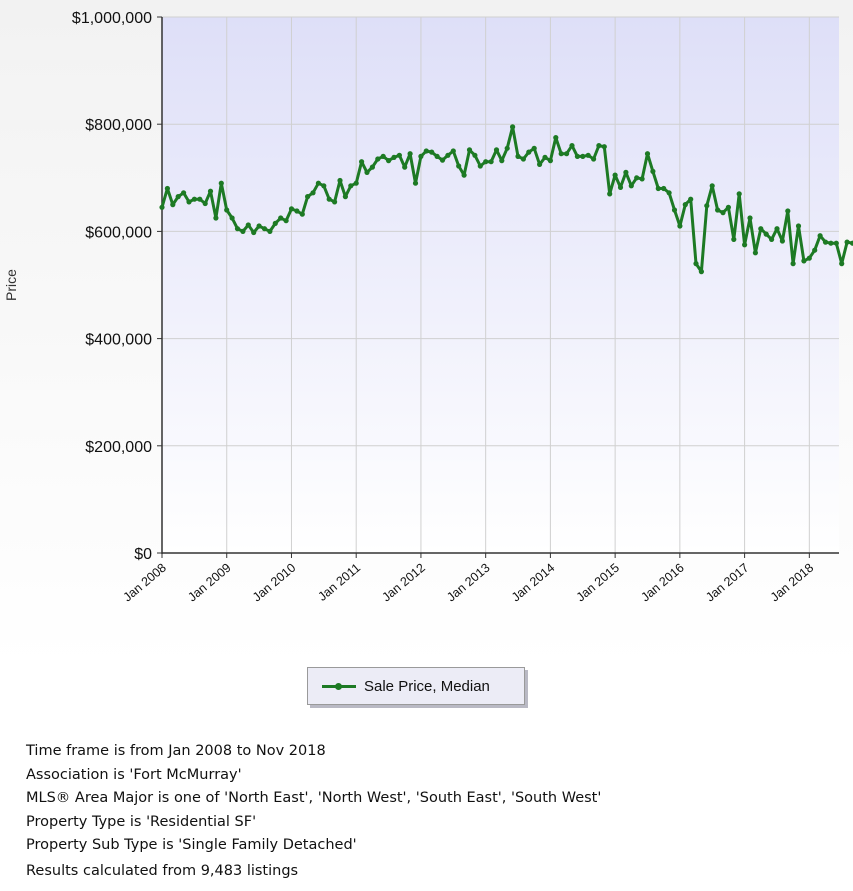 This screenshot has height=891, width=853. What do you see at coordinates (141, 821) in the screenshot?
I see `criteria-property-type: Property Type is 'Residential SF'` at bounding box center [141, 821].